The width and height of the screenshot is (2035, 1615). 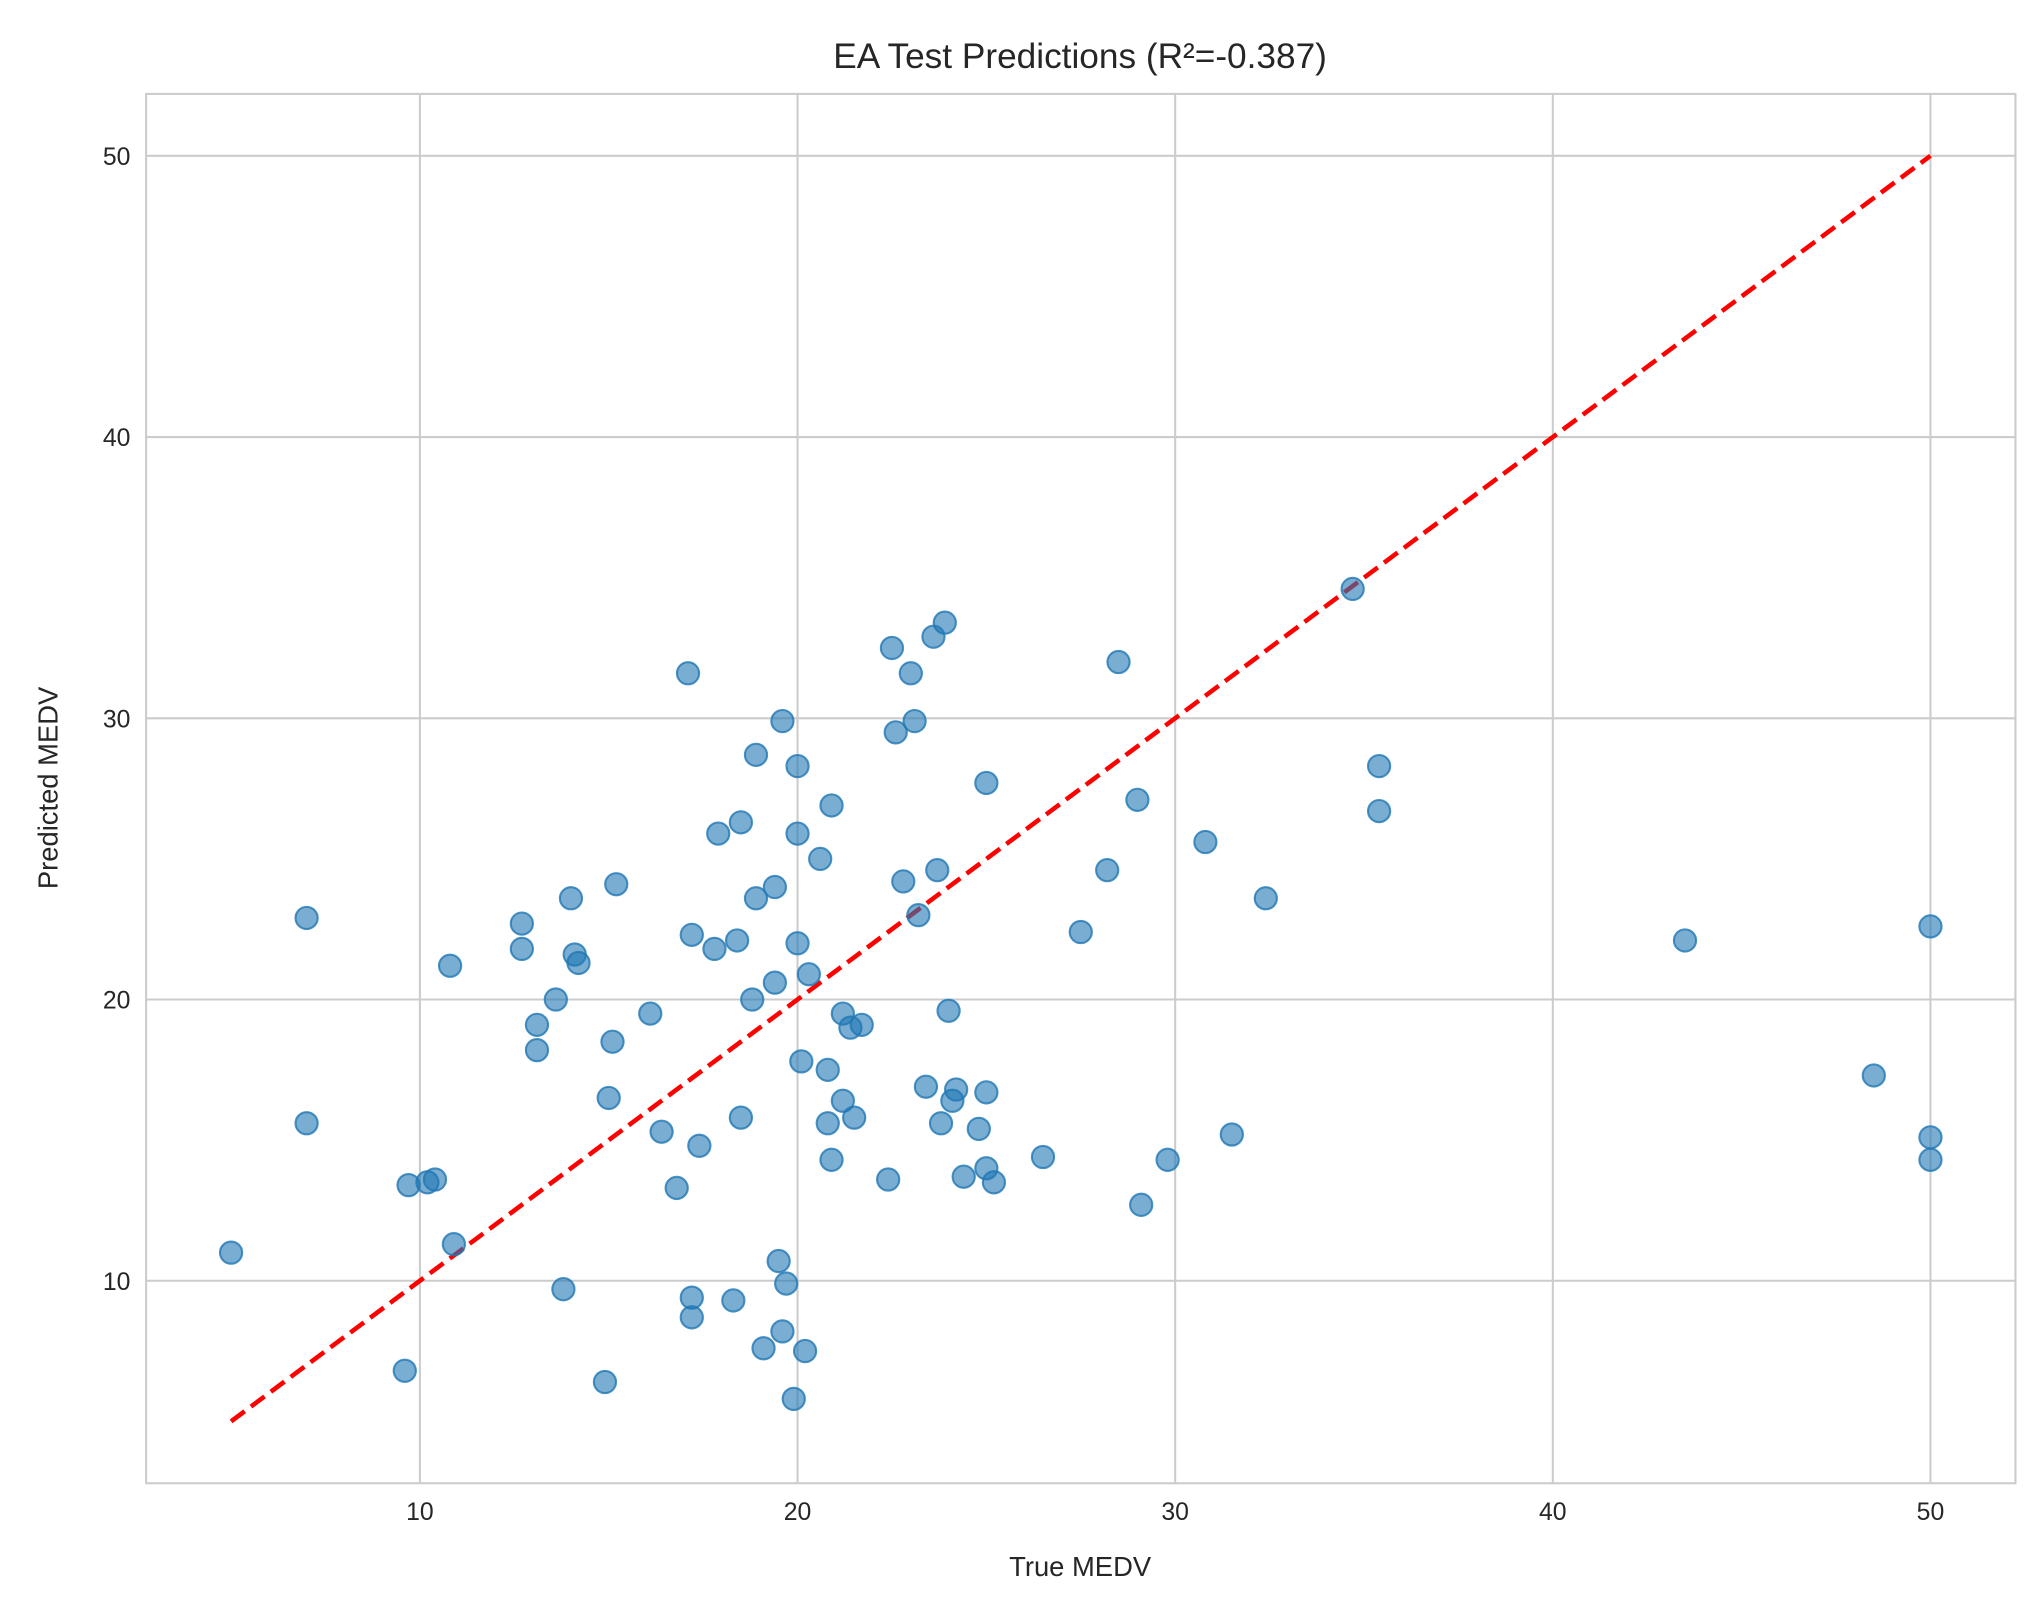 What do you see at coordinates (1080, 56) in the screenshot?
I see `chart-title: EA Test Predictions (R²=-0.387)` at bounding box center [1080, 56].